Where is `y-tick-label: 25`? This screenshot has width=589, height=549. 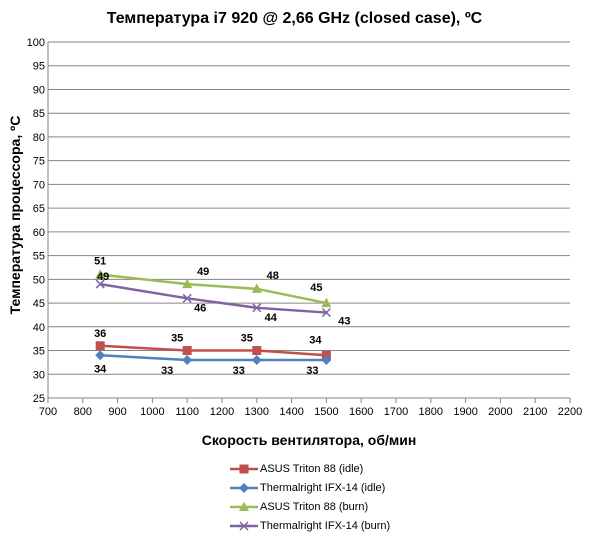
y-tick-label: 25 is located at coordinates (39, 399).